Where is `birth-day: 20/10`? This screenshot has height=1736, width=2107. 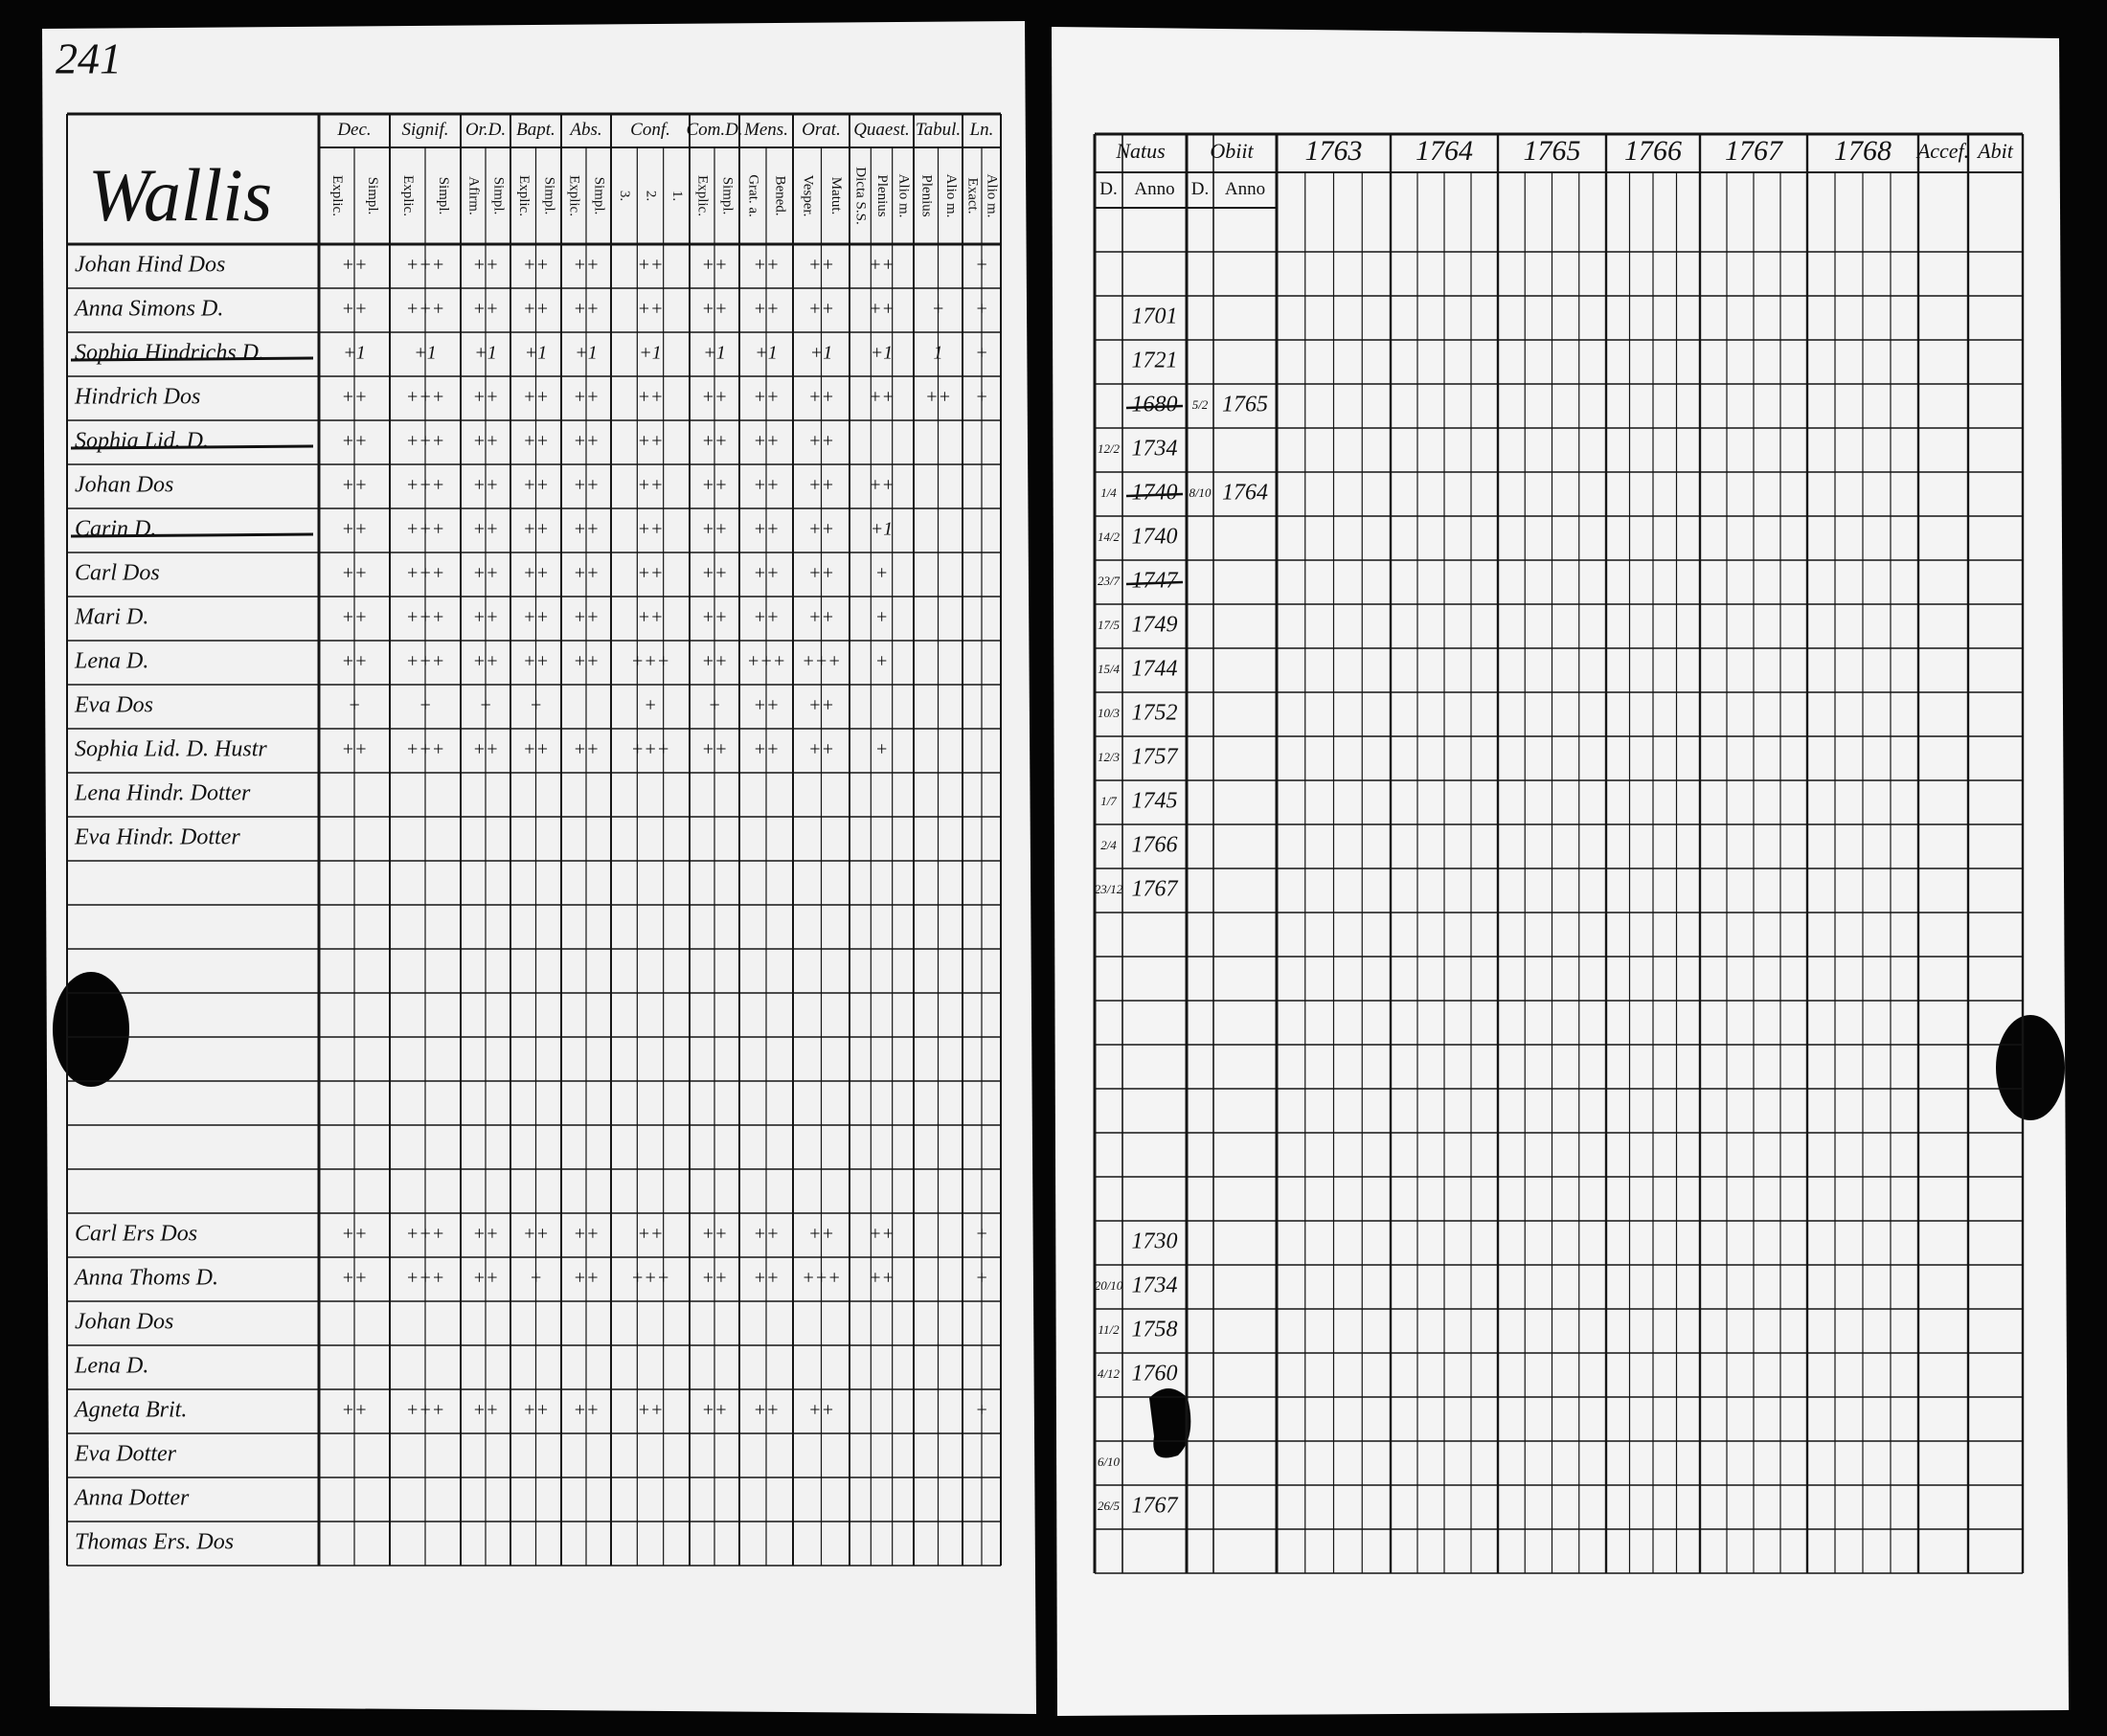
birth-day: 20/10 is located at coordinates (1109, 1285).